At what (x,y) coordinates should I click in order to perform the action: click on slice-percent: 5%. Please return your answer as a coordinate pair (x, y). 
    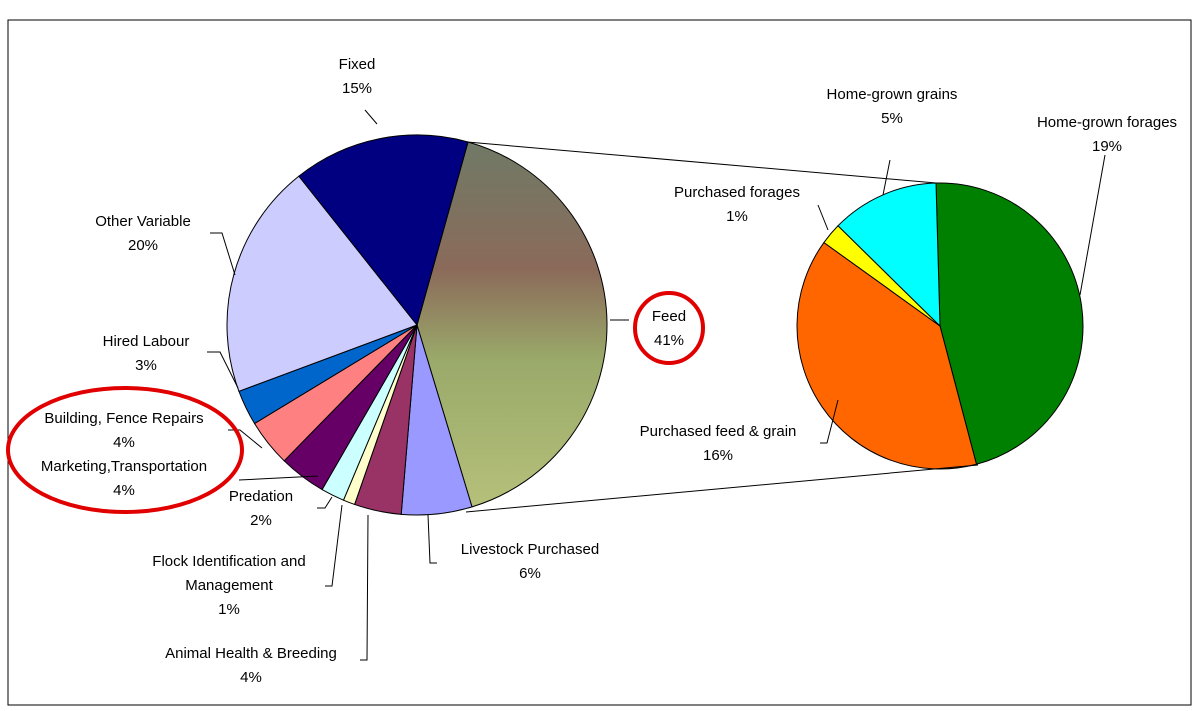
    Looking at the image, I should click on (892, 118).